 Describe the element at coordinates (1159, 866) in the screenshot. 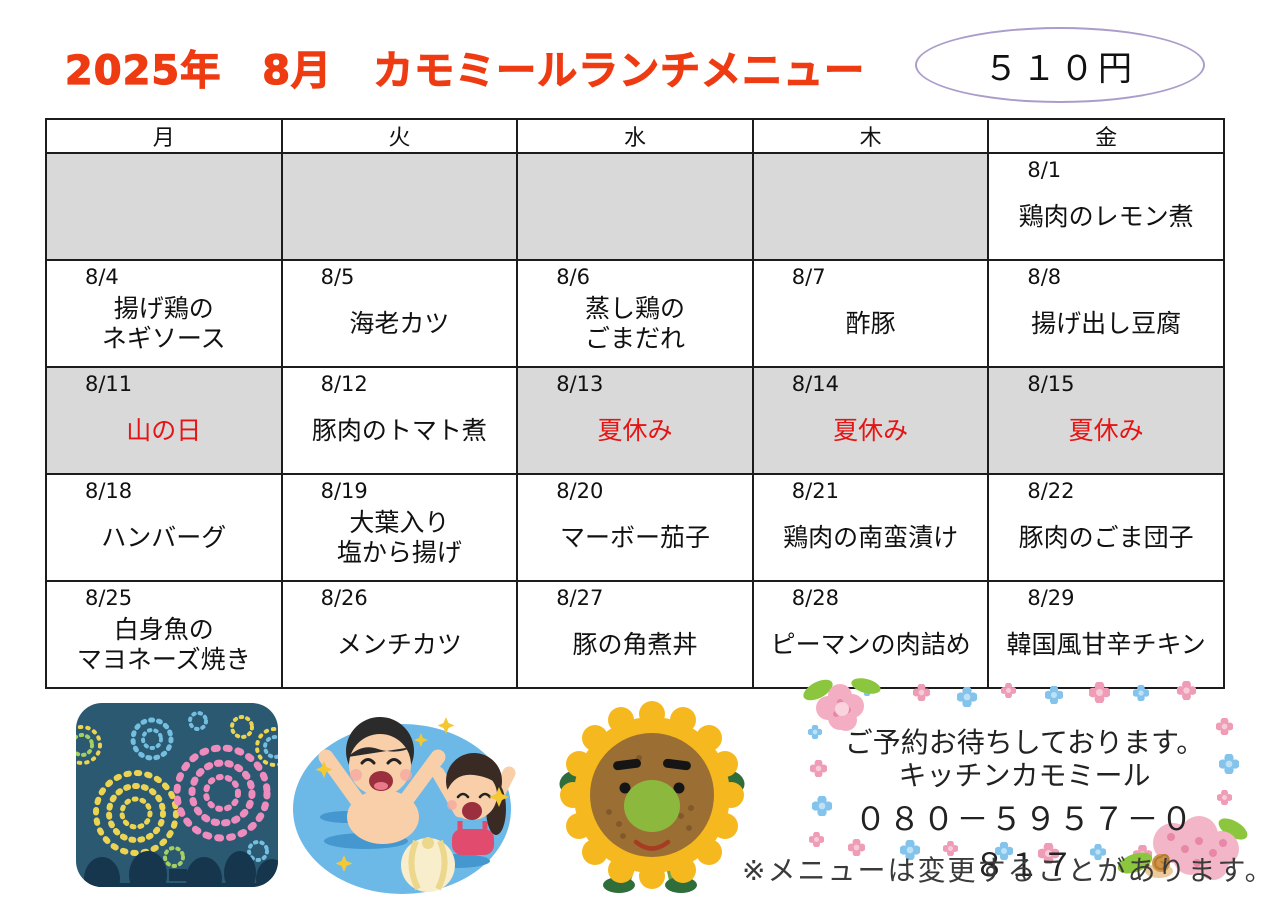

I see `snail` at that location.